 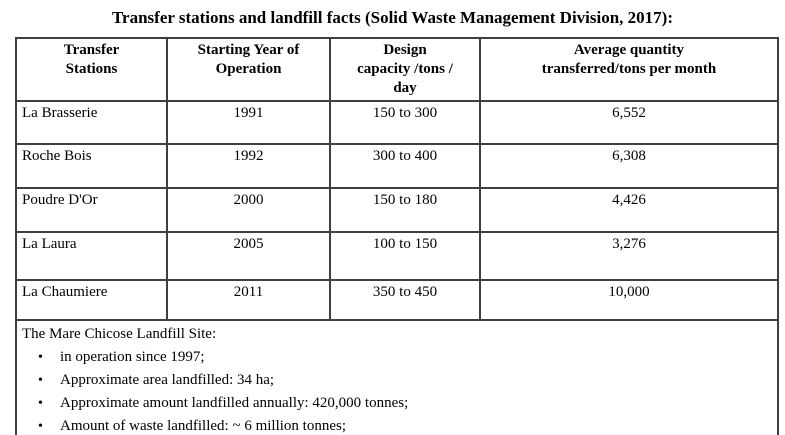 I want to click on table-row: Roche Bois 1992 300 to 400 6,308, so click(x=397, y=166).